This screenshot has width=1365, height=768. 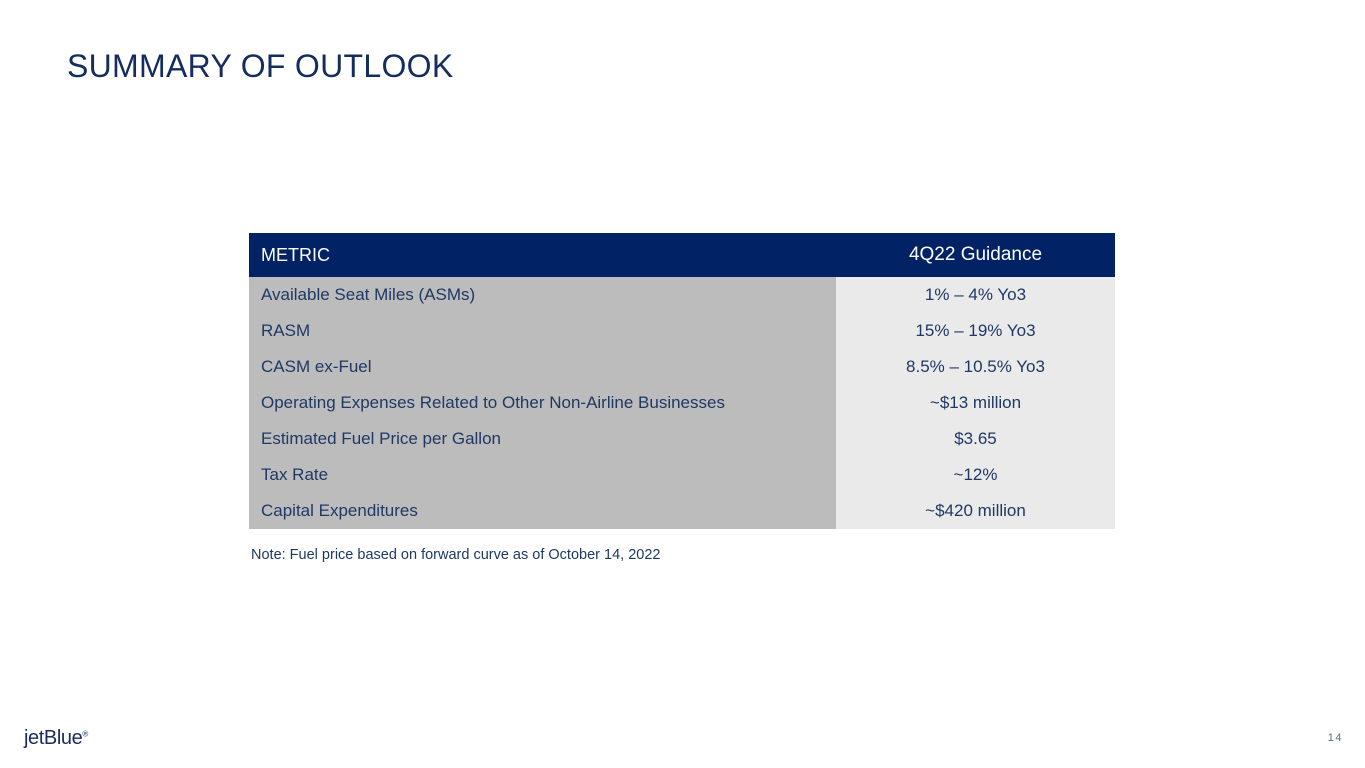 I want to click on table-row: Tax Rate ~12%, so click(x=682, y=475).